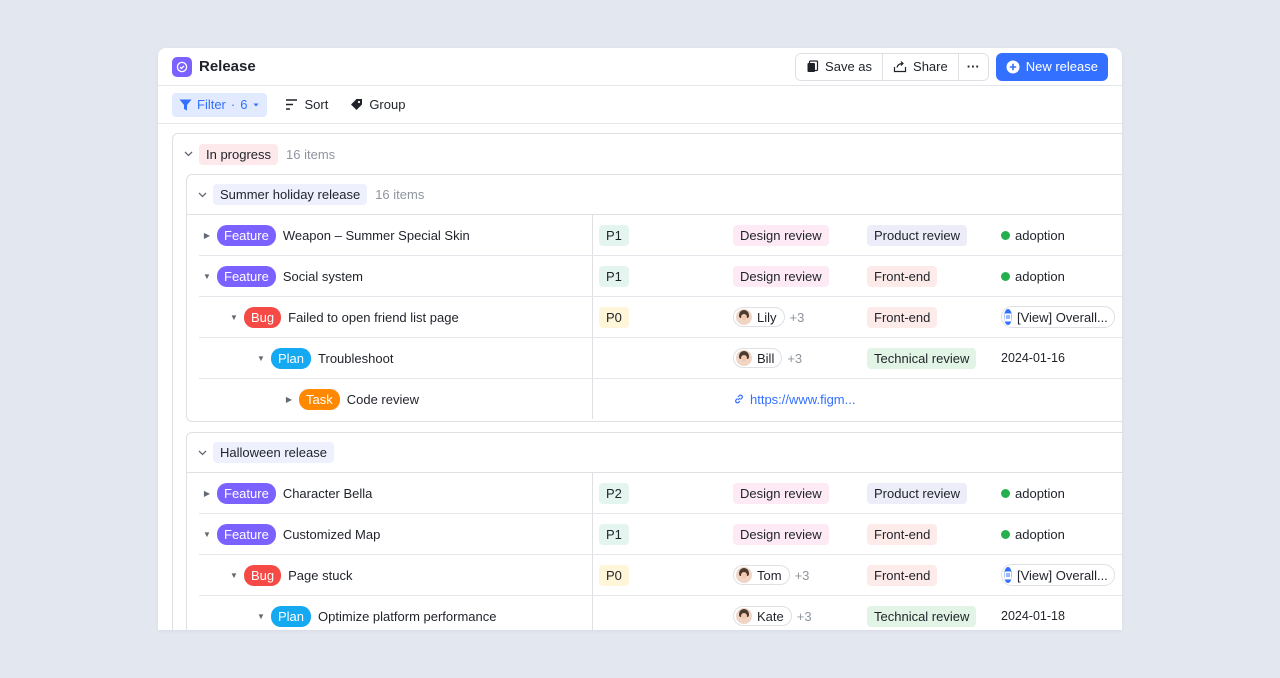 Image resolution: width=1280 pixels, height=678 pixels. I want to click on caret-down-icon, so click(256, 104).